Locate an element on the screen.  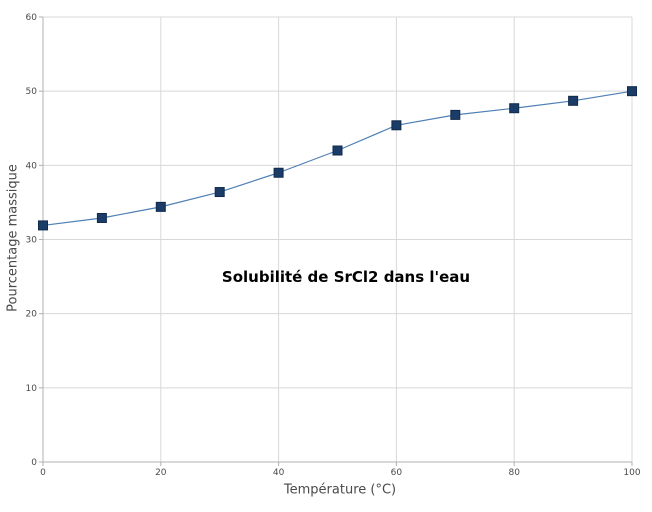
y-axis-title: Pourcentage massique is located at coordinates (13, 238).